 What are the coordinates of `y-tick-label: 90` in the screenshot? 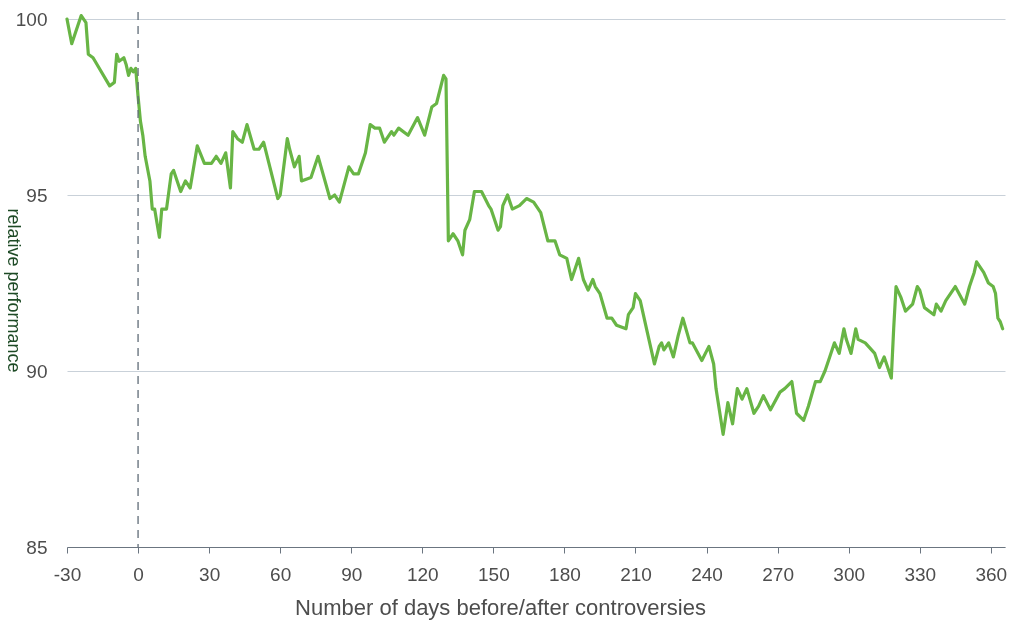 It's located at (37, 371).